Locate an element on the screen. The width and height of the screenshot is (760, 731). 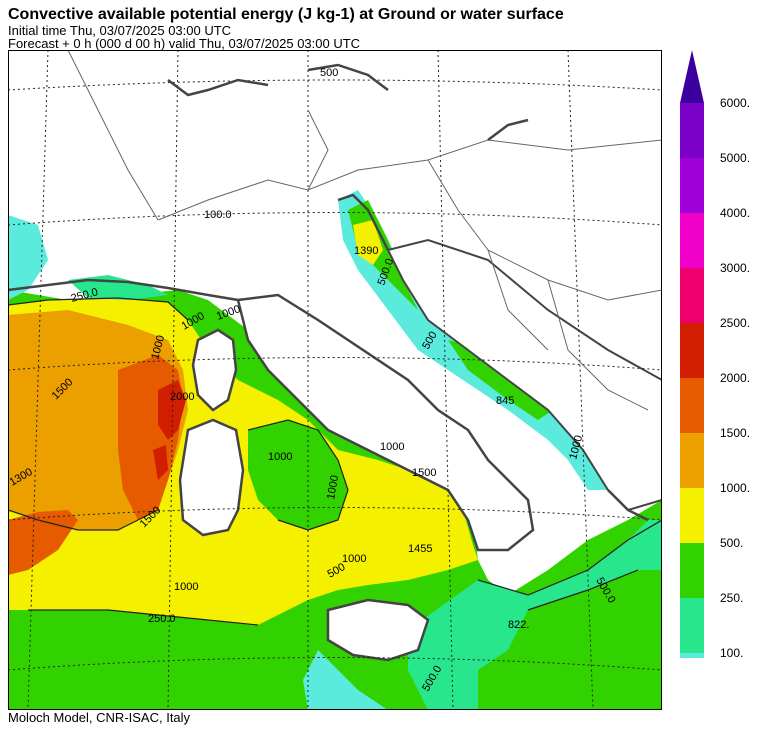
legend-label: 1000. is located at coordinates (735, 488).